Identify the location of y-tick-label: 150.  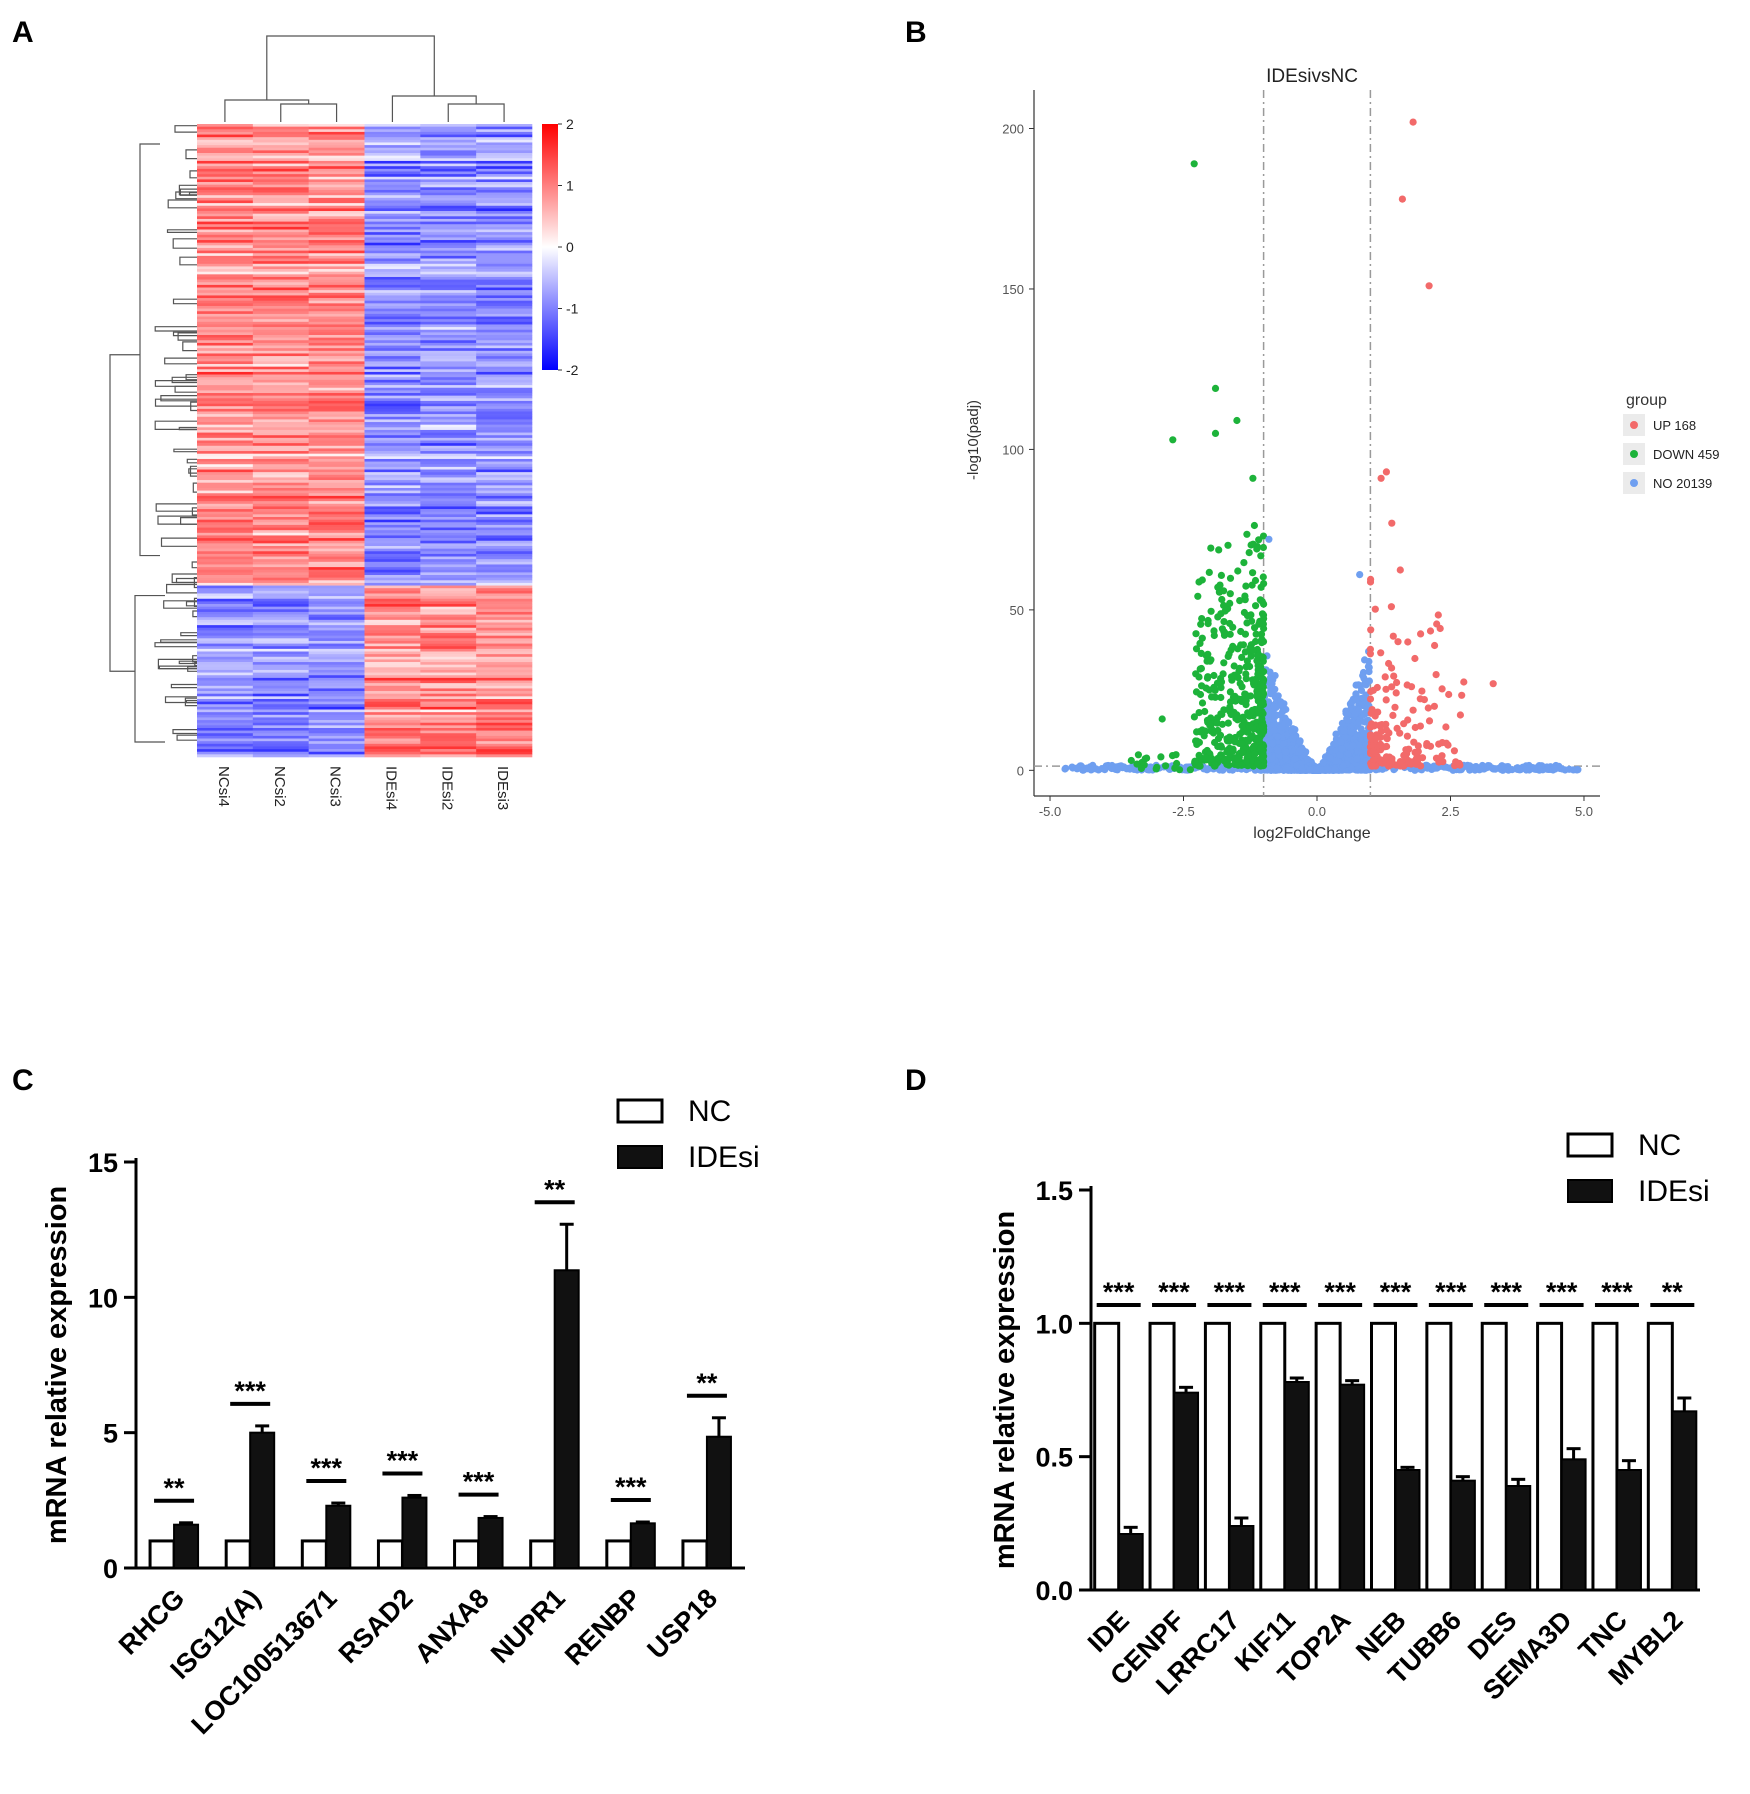
(1013, 289).